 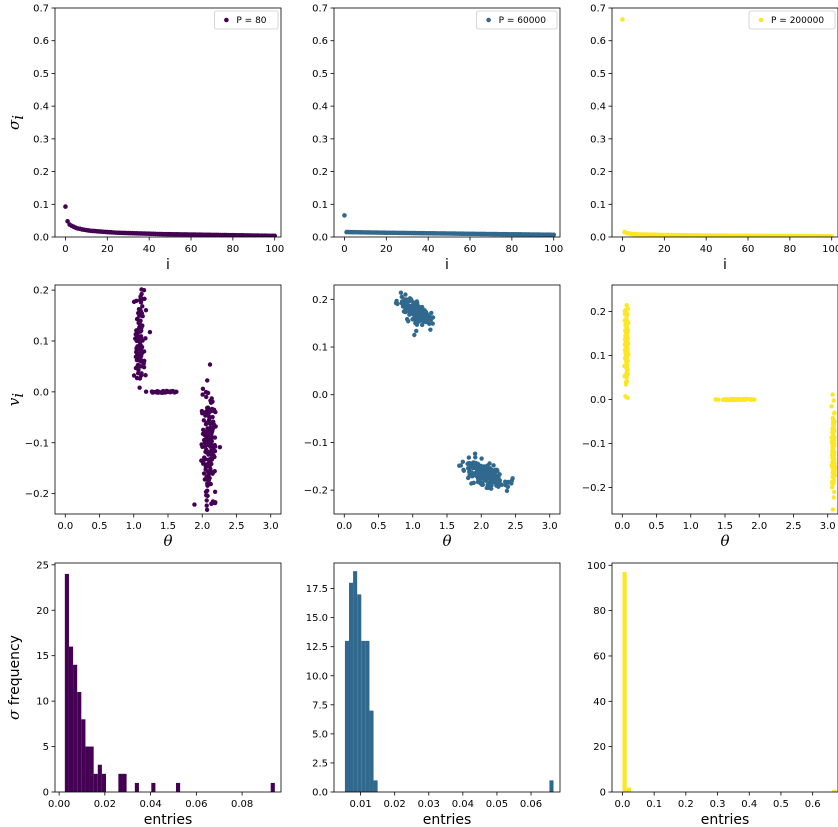 What do you see at coordinates (512, 249) in the screenshot?
I see `x-tick-label: 80` at bounding box center [512, 249].